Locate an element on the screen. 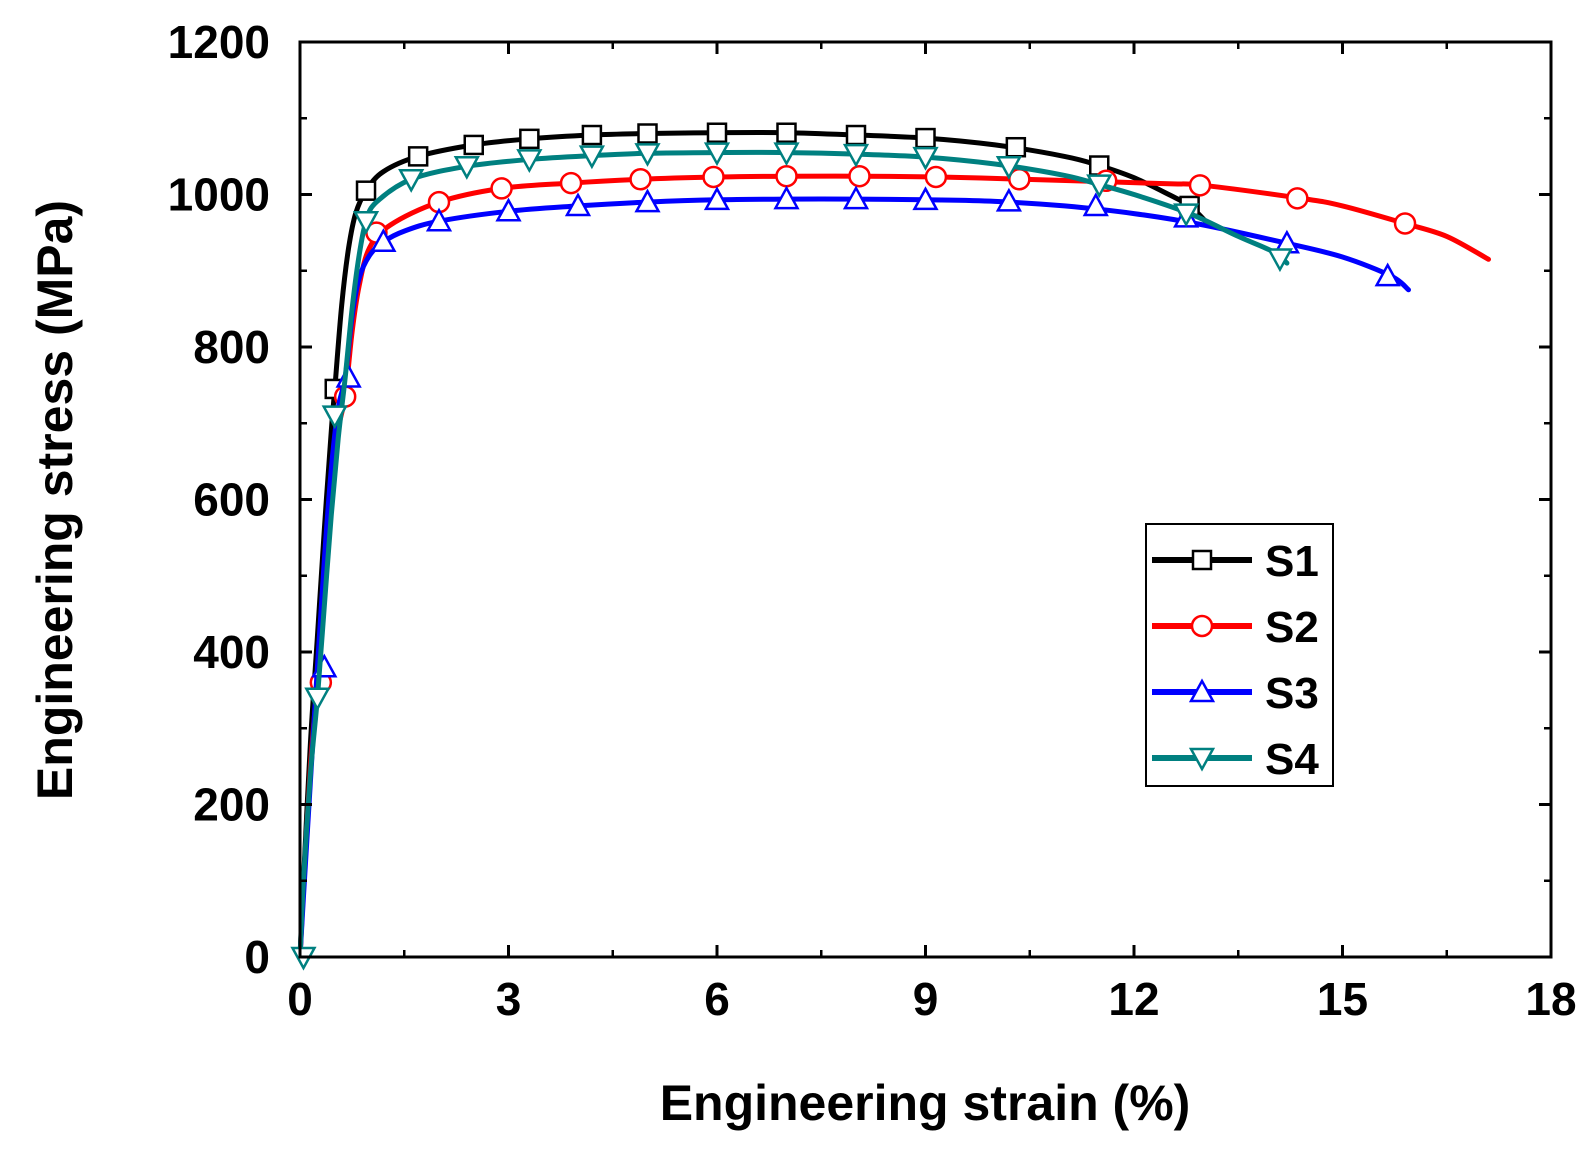 This screenshot has width=1591, height=1155. legend-label: S1 is located at coordinates (1292, 561).